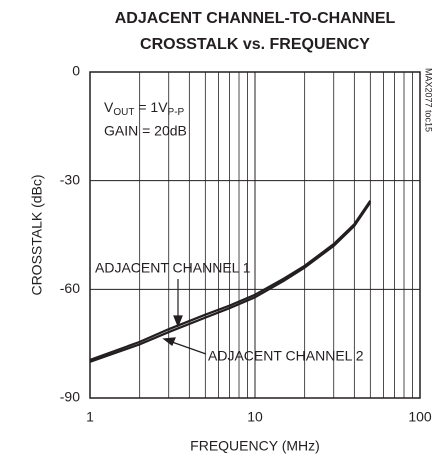 The image size is (448, 468). What do you see at coordinates (255, 446) in the screenshot?
I see `x-axis-label: FREQUENCY (MHz)` at bounding box center [255, 446].